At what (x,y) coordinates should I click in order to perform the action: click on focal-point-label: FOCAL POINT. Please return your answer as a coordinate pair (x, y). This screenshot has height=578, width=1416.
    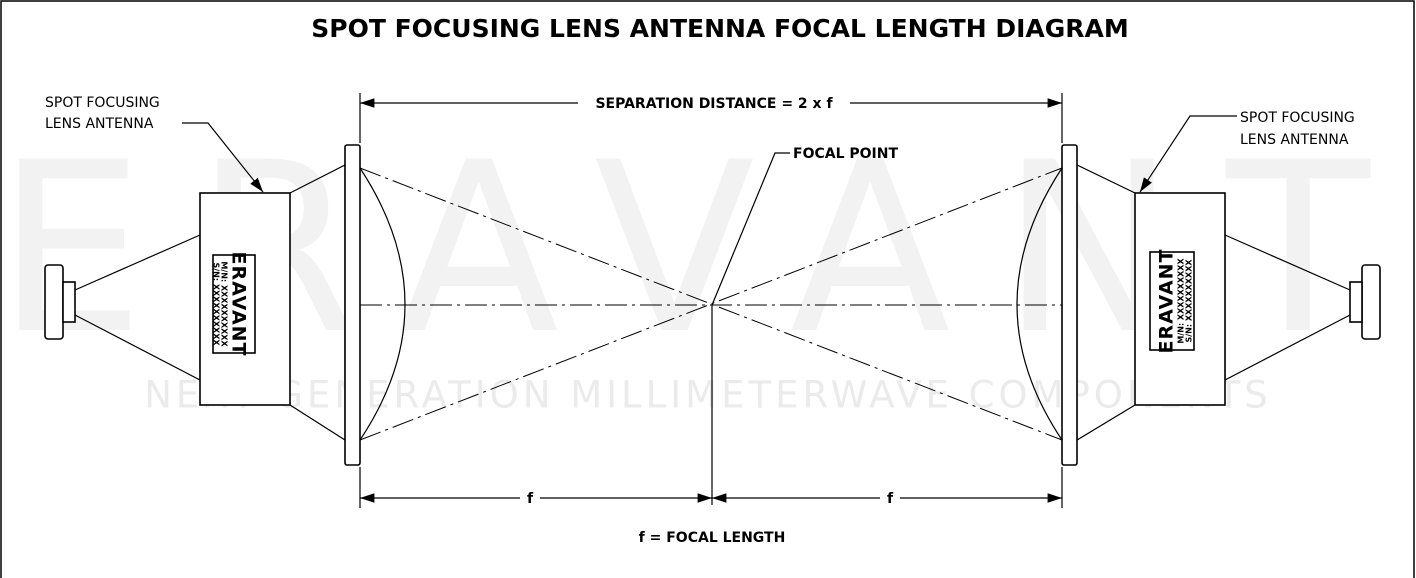
    Looking at the image, I should click on (845, 154).